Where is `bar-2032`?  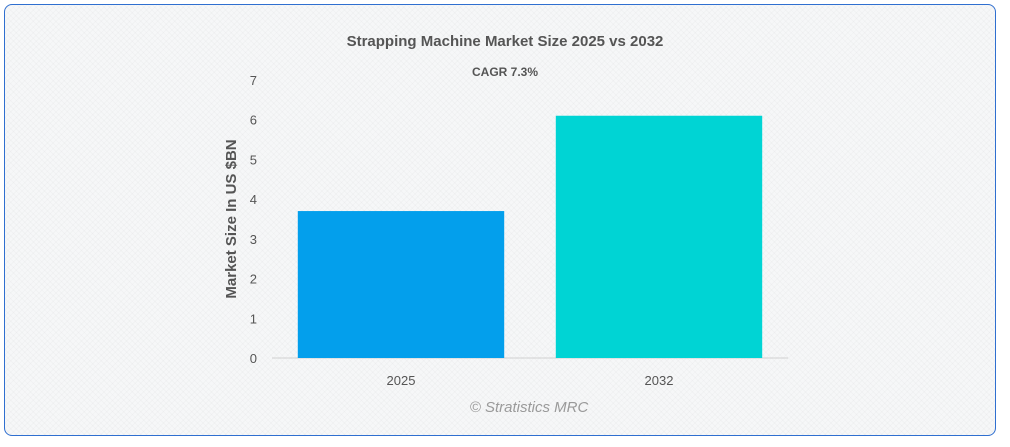 bar-2032 is located at coordinates (659, 236).